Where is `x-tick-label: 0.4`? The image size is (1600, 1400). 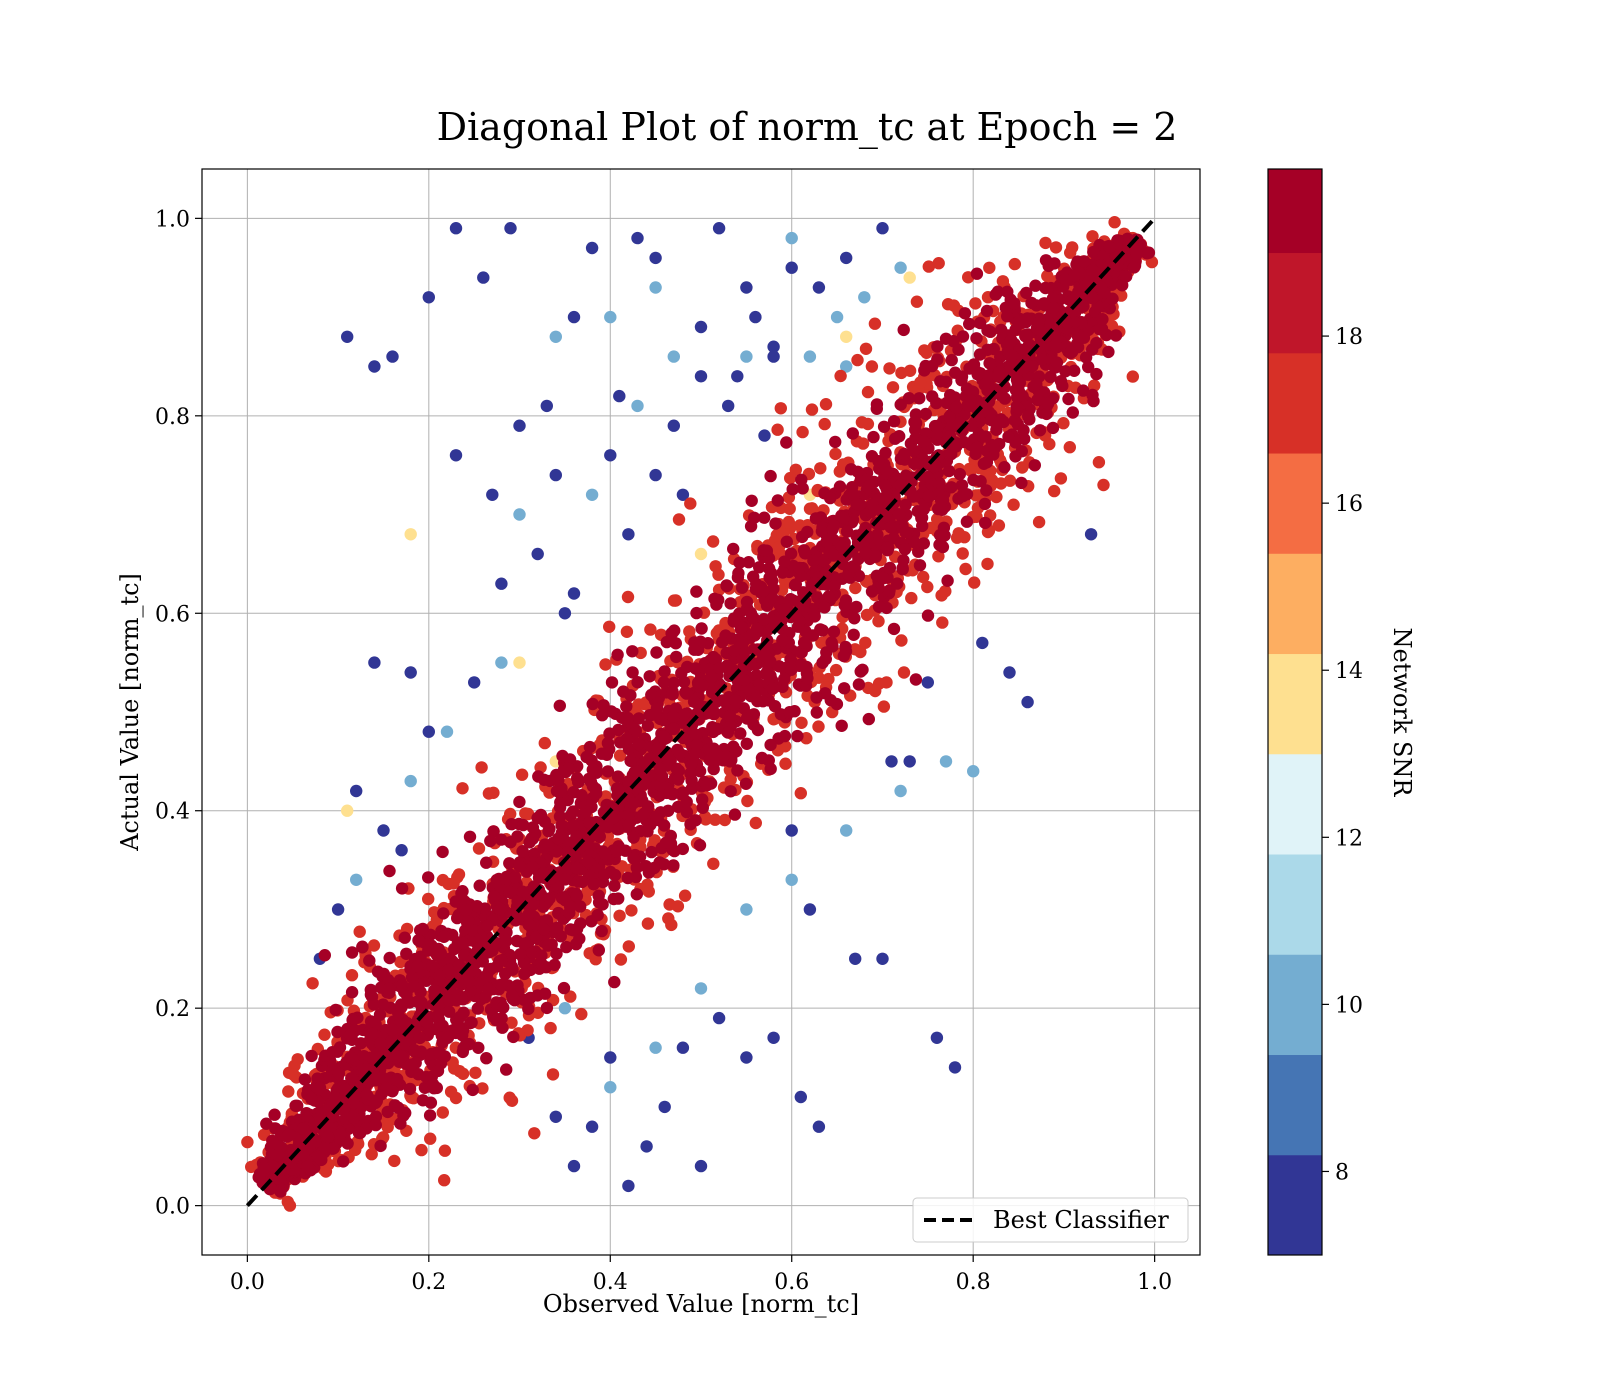 x-tick-label: 0.4 is located at coordinates (610, 1282).